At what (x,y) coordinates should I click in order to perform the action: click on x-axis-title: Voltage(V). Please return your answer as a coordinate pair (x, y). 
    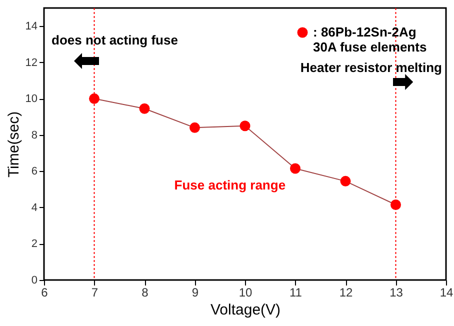
    Looking at the image, I should click on (245, 310).